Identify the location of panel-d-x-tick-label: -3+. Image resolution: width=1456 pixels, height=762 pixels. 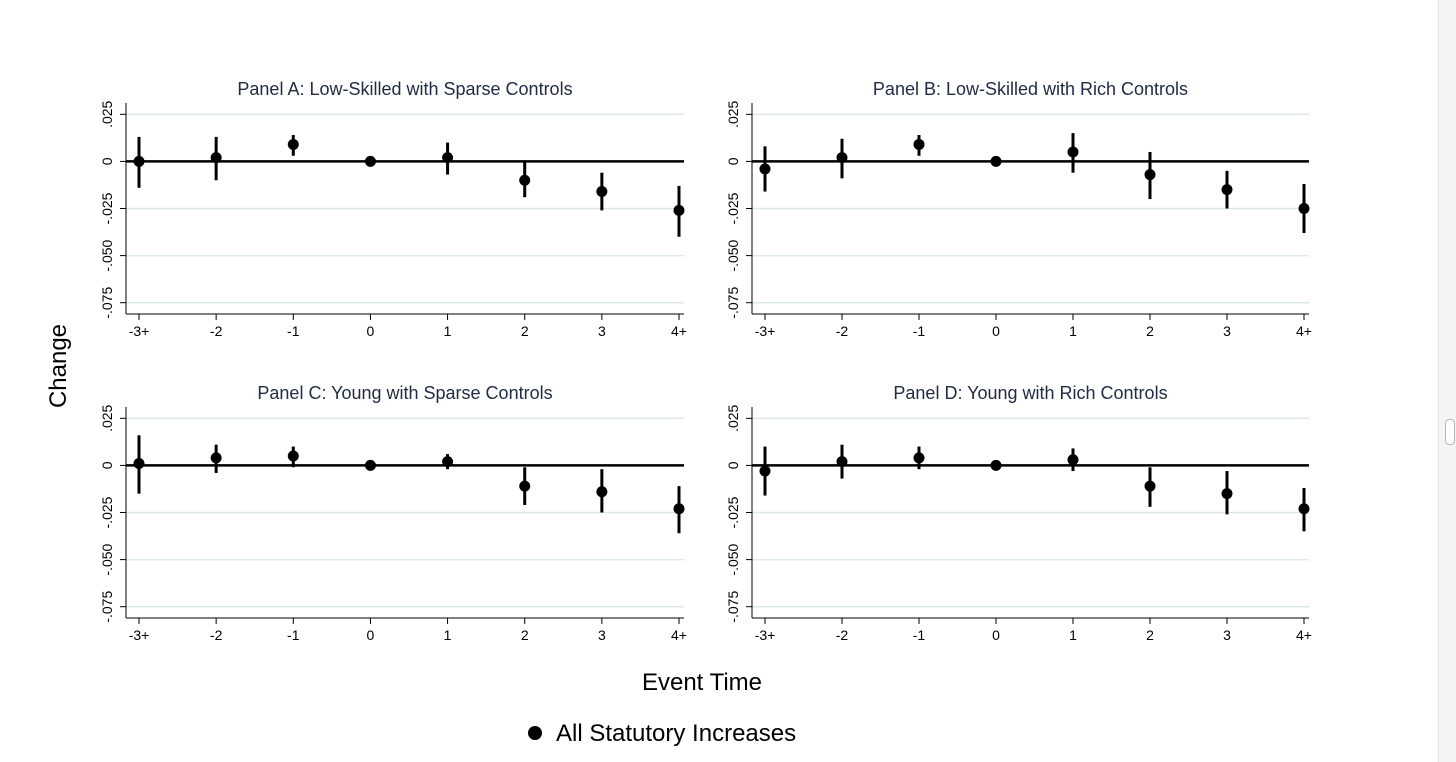
(765, 635).